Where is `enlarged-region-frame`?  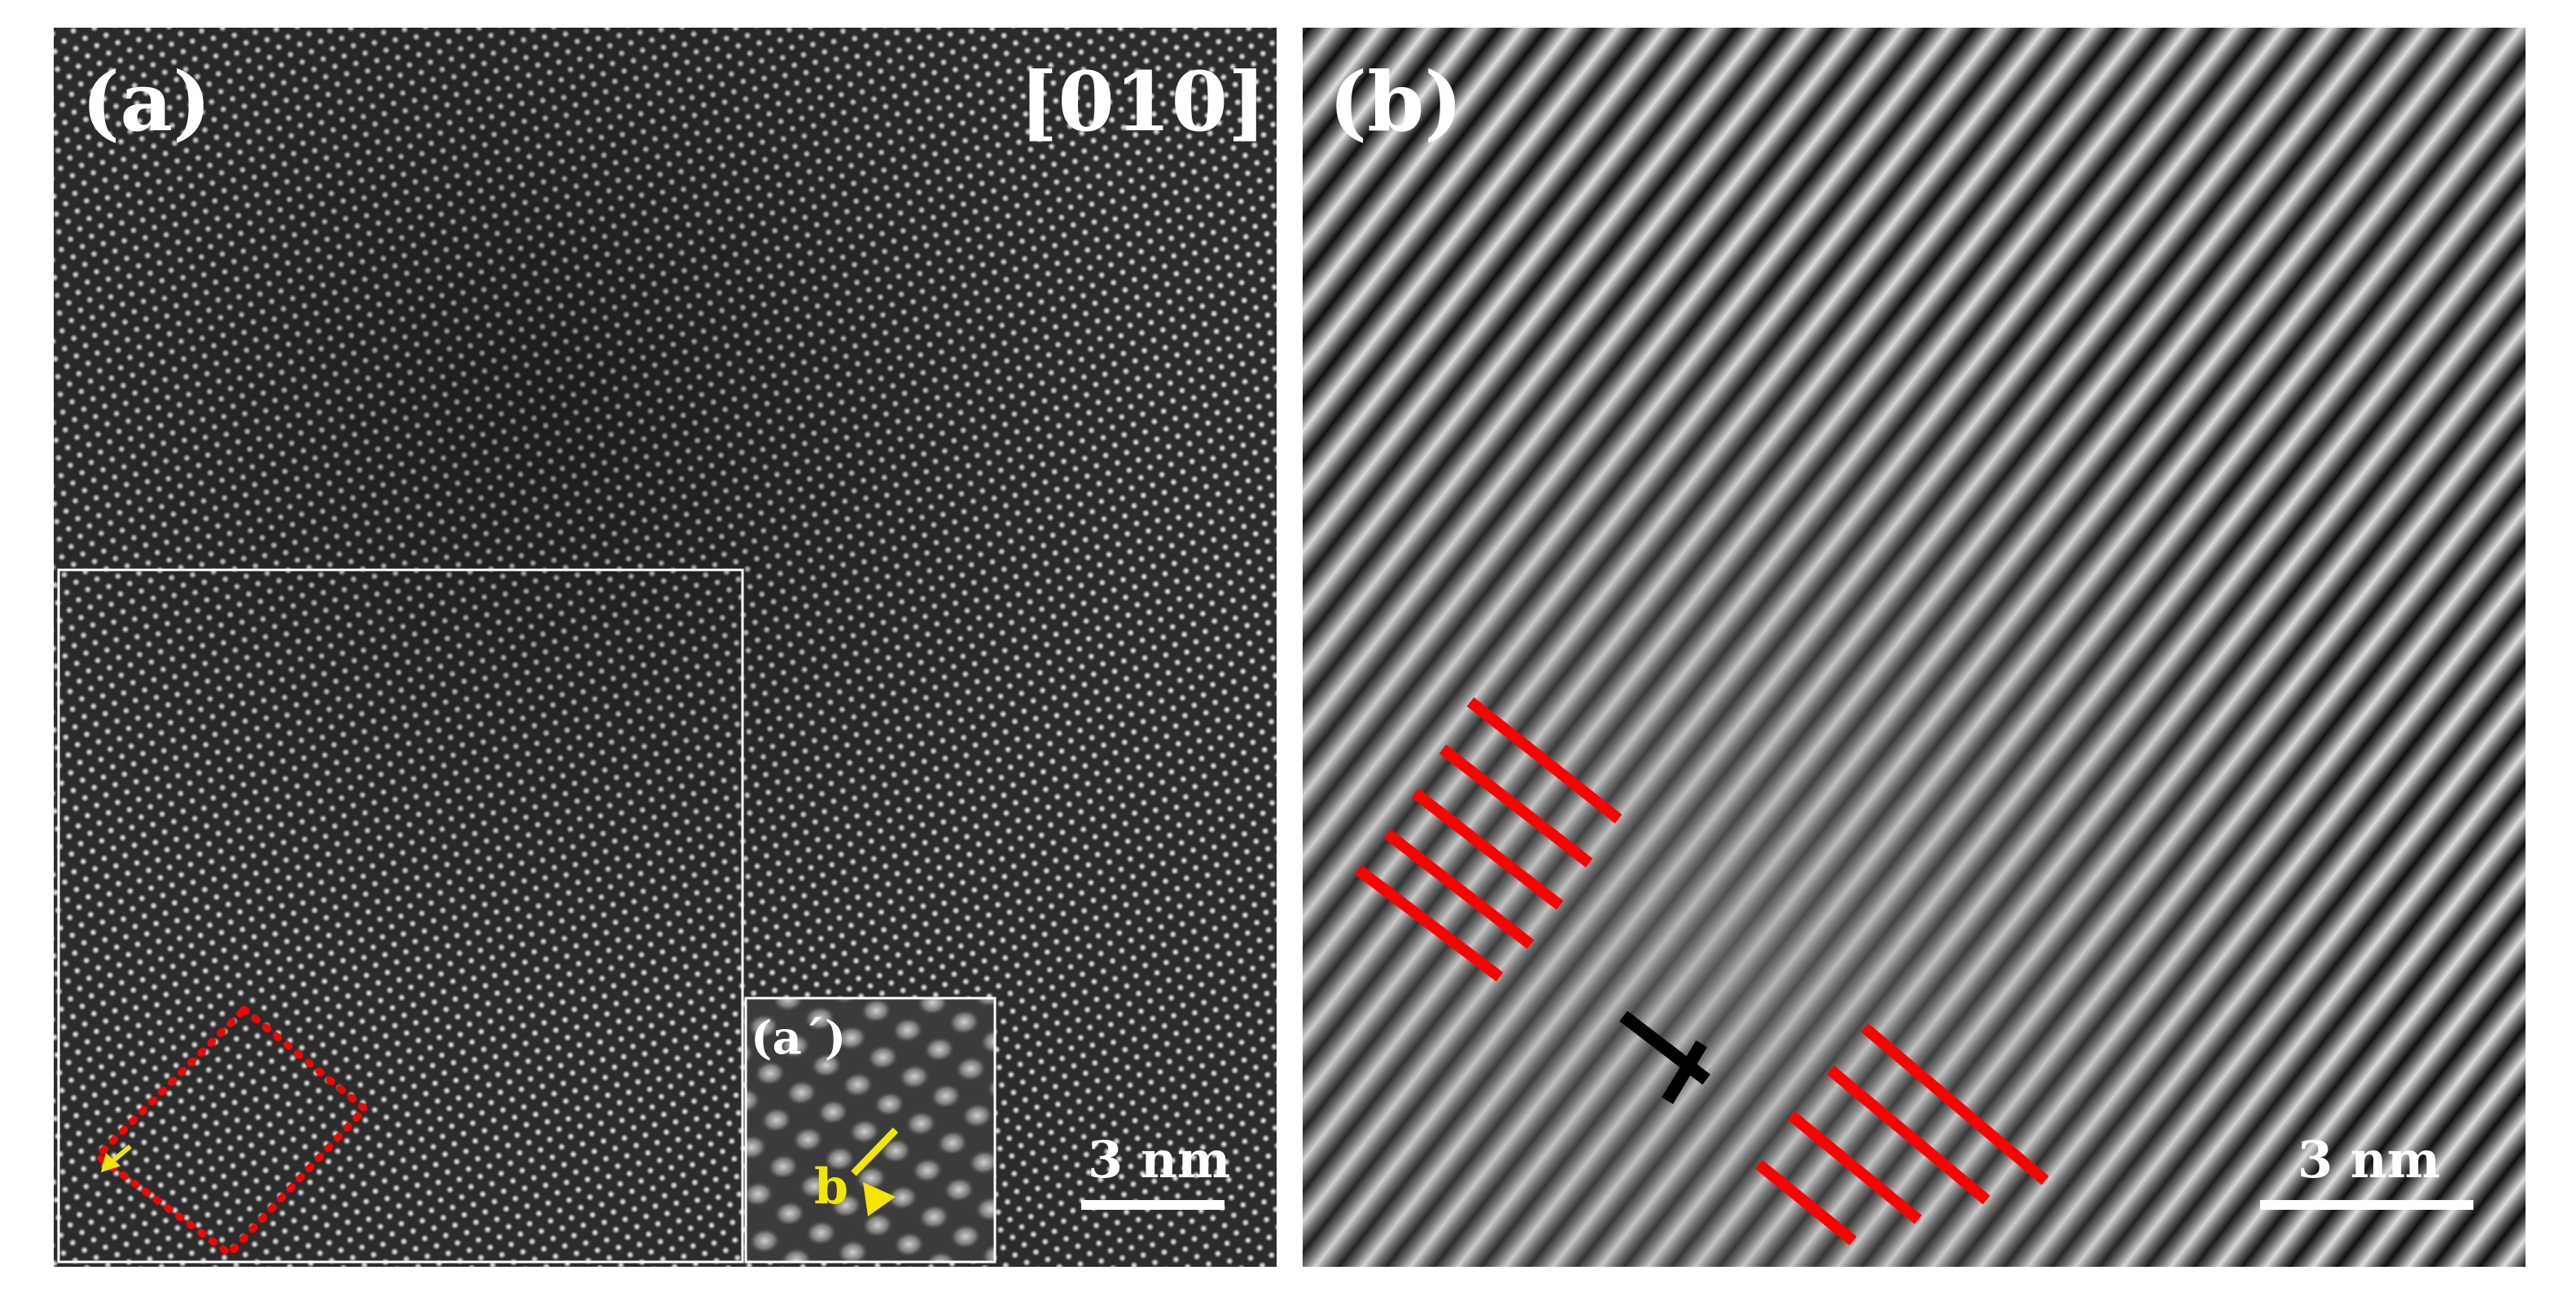 enlarged-region-frame is located at coordinates (400, 916).